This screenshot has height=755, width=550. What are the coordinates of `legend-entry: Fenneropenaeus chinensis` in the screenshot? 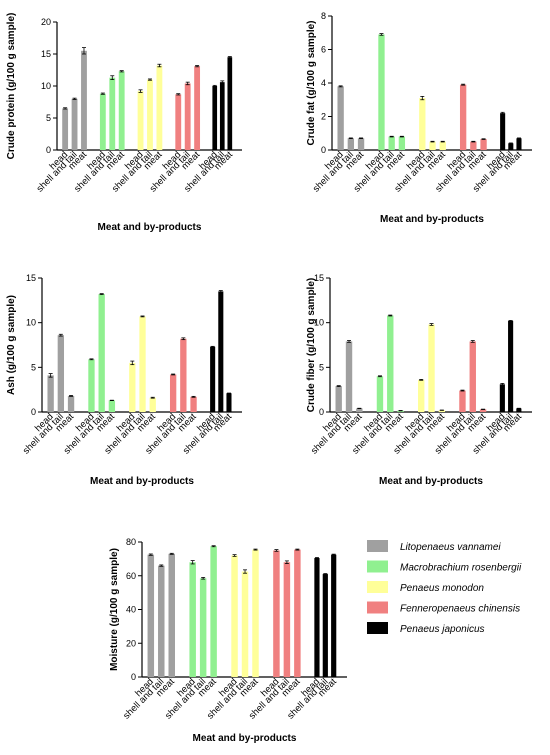 It's located at (460, 609).